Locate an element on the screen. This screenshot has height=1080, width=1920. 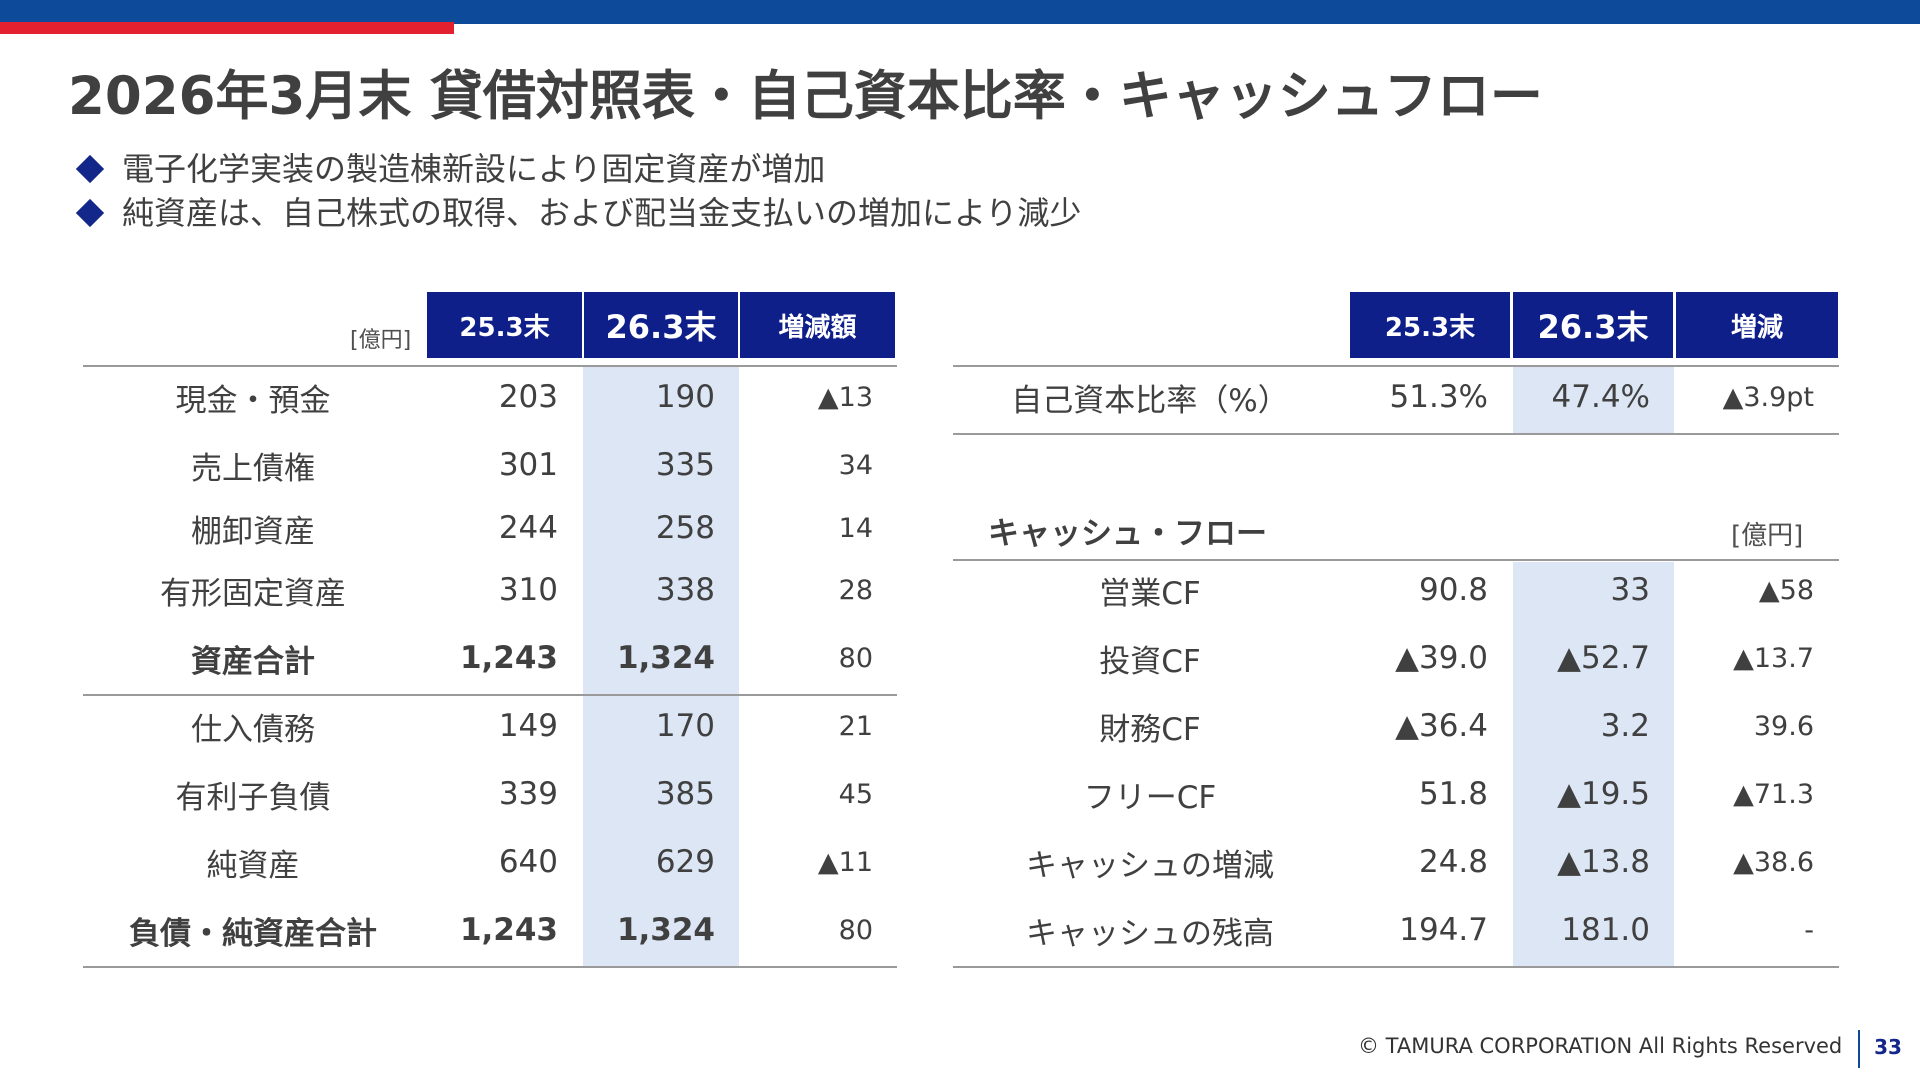
bs-row-curr: 338 is located at coordinates (685, 590).